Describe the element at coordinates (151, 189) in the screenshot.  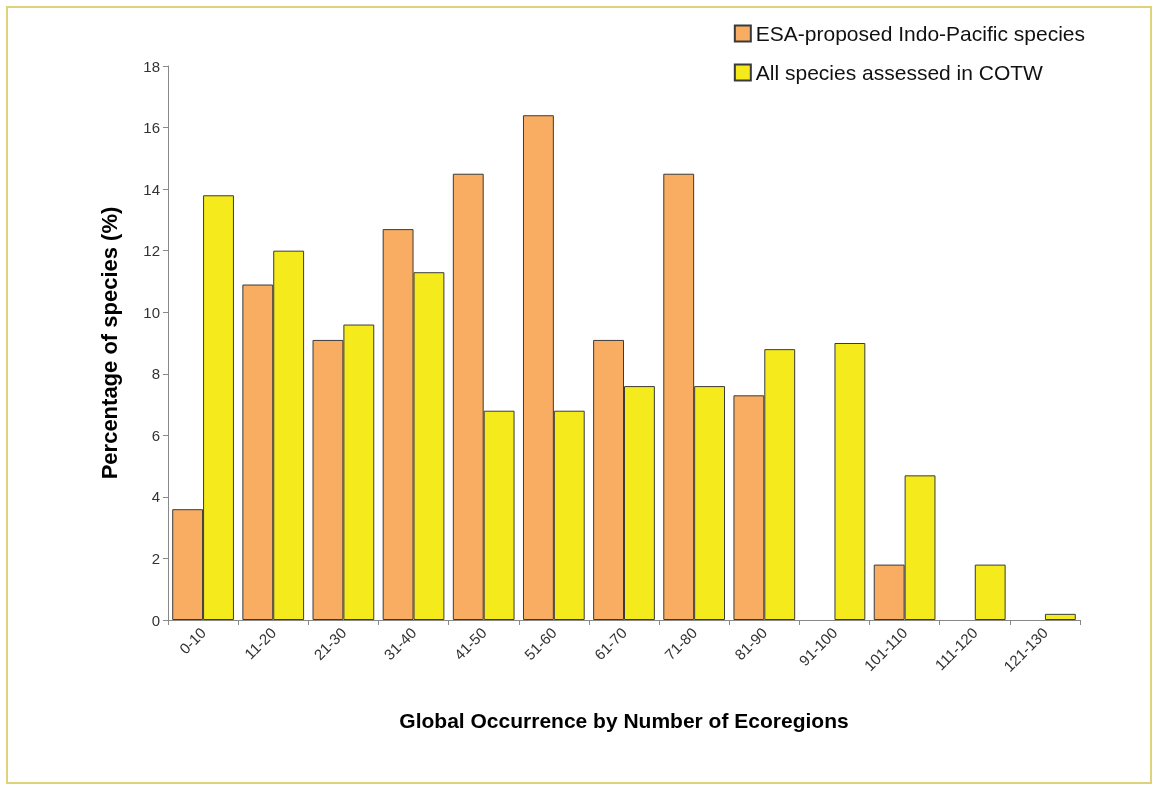
I see `y-tick-label: 14` at that location.